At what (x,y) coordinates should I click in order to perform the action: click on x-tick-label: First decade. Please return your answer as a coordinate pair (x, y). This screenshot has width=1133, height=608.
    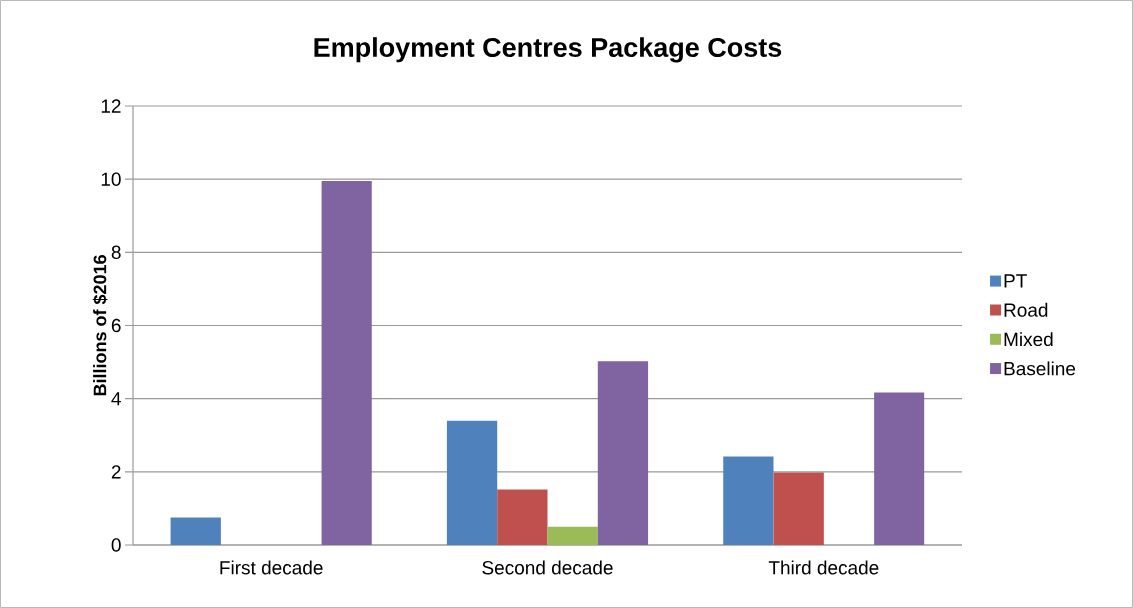
    Looking at the image, I should click on (271, 567).